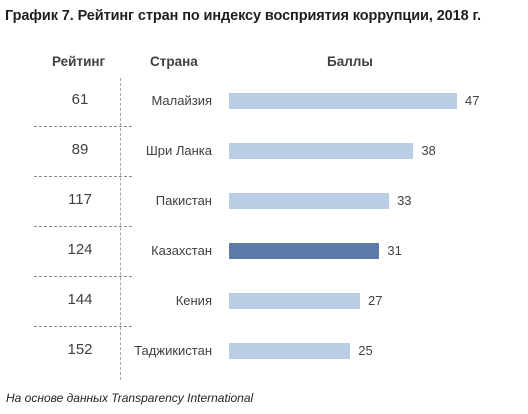 The width and height of the screenshot is (528, 414). What do you see at coordinates (183, 200) in the screenshot?
I see `country-label: Пакистан` at bounding box center [183, 200].